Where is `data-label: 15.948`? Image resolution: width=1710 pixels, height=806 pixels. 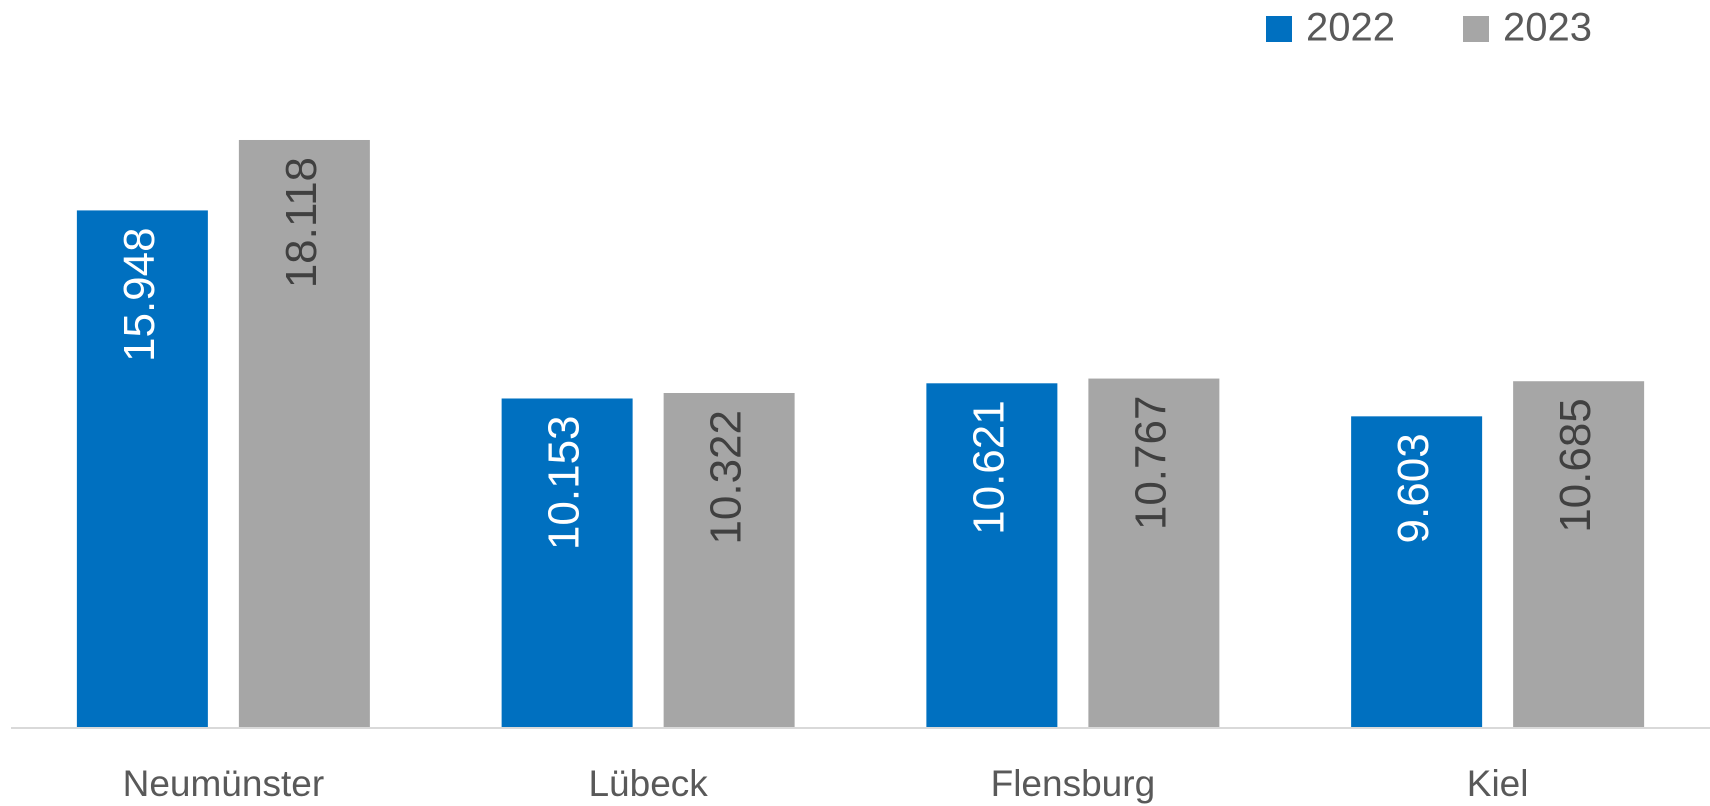
data-label: 15.948 is located at coordinates (139, 294).